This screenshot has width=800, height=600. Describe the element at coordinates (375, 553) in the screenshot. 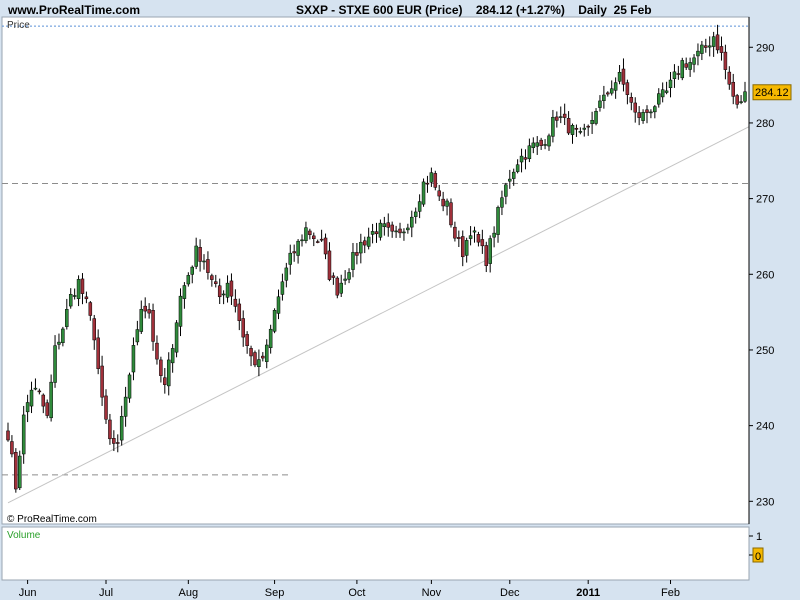

I see `volume-panel` at that location.